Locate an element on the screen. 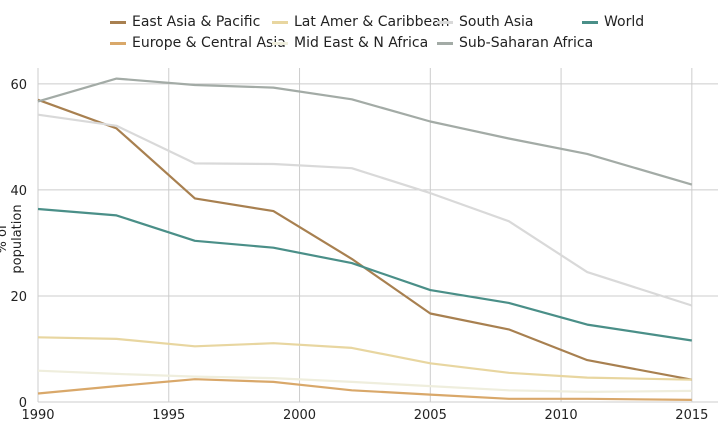 This screenshot has width=720, height=432. legend-item: Europe & Central Asia is located at coordinates (198, 43).